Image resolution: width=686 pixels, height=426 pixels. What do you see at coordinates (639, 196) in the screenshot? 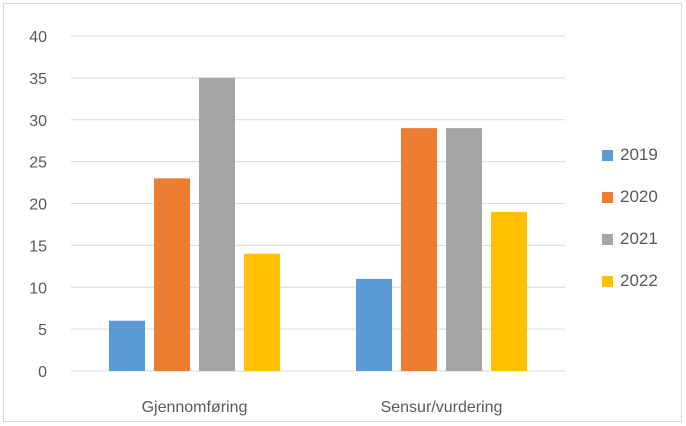
I see `legend-label-2020: 2020` at bounding box center [639, 196].